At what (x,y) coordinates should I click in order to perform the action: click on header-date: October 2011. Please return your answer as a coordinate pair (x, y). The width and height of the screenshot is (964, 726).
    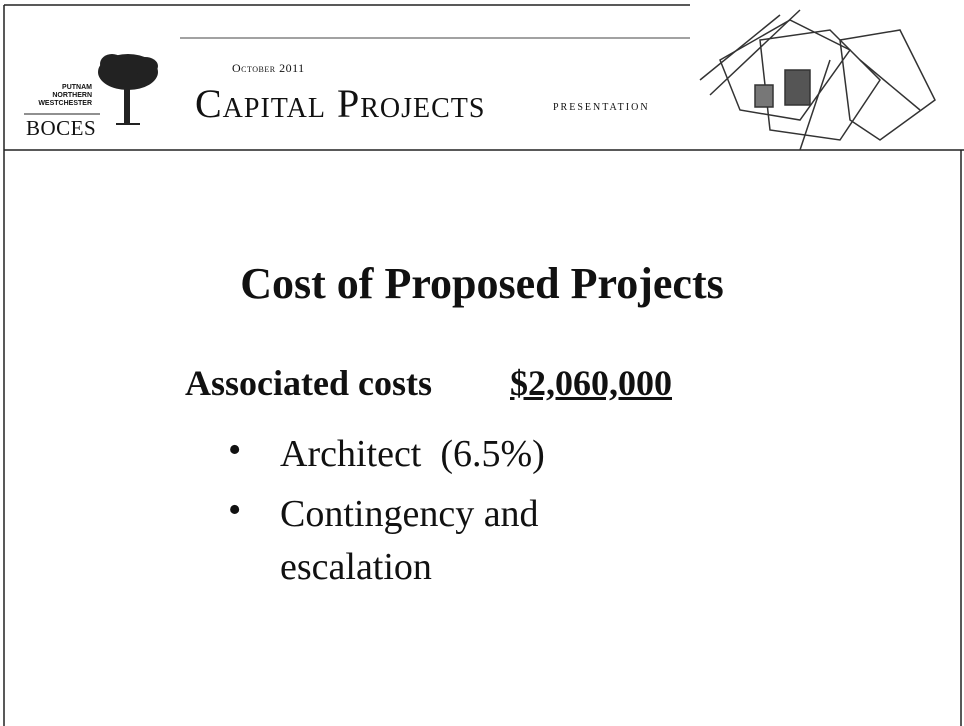
    Looking at the image, I should click on (268, 68).